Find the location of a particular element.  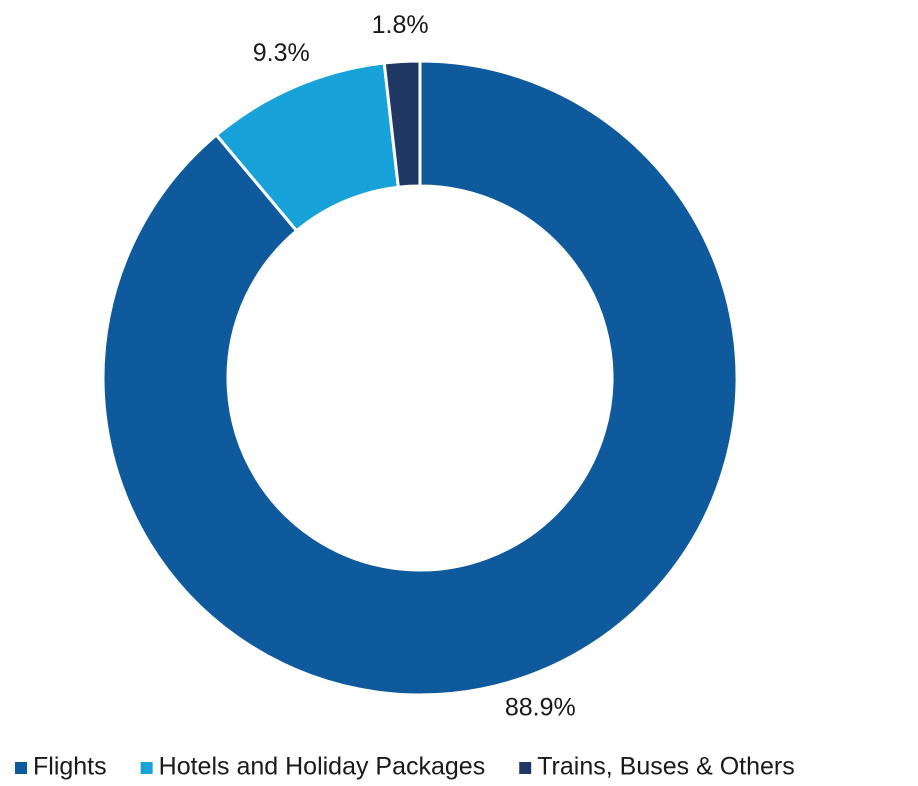

legend-label: Trains, Buses & Others is located at coordinates (666, 767).